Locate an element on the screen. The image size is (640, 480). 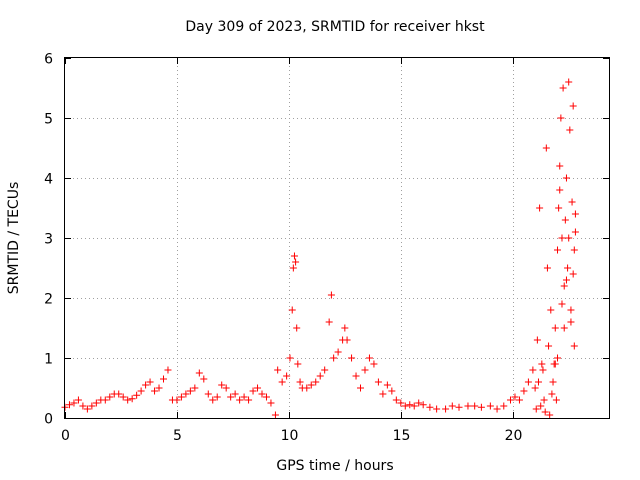
y-tick-label: 5 is located at coordinates (48, 120).